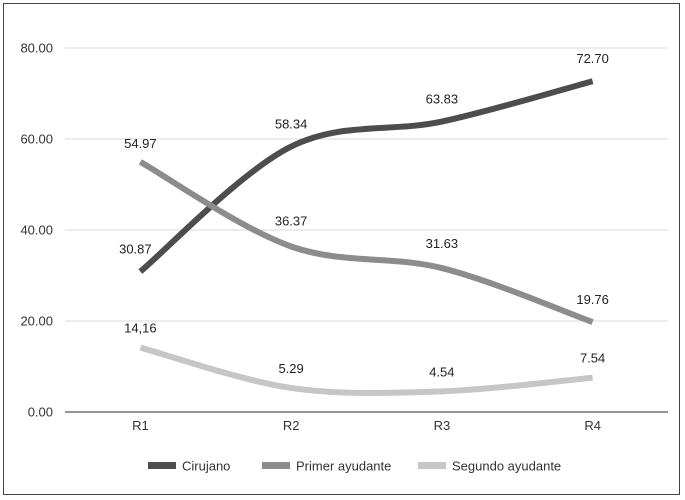 This screenshot has width=685, height=500. Describe the element at coordinates (135, 249) in the screenshot. I see `data-label: 30.87` at that location.